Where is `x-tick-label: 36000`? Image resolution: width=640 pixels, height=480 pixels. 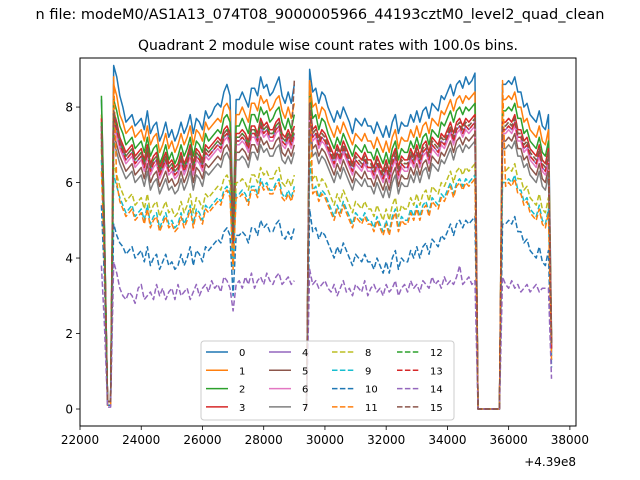
x-tick-label: 36000 is located at coordinates (509, 440).